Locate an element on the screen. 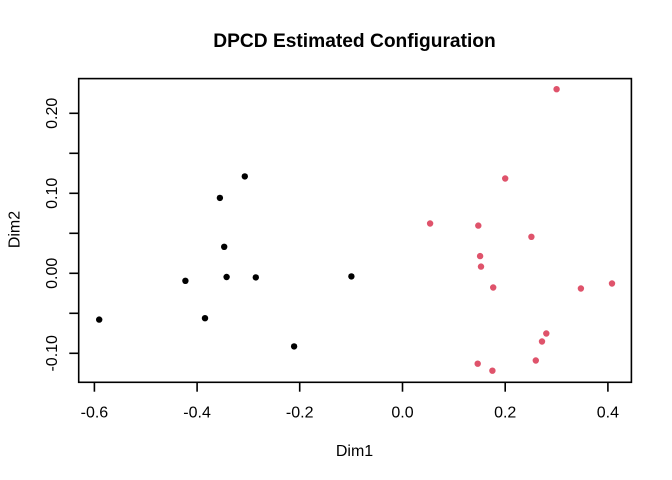 This screenshot has width=672, height=480. svg-text: -0.6 is located at coordinates (95, 412).